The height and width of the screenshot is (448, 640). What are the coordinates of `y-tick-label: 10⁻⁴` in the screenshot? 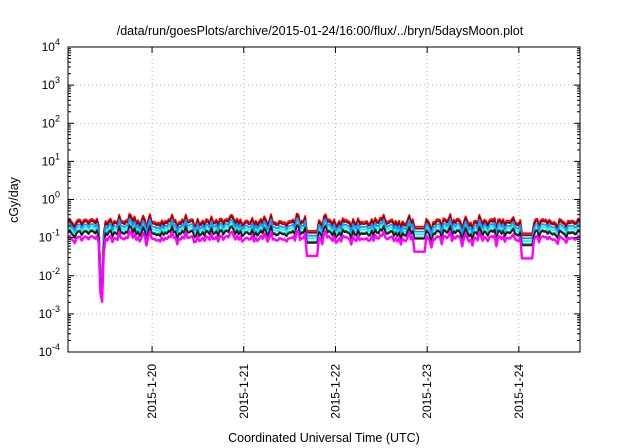 It's located at (49, 350).